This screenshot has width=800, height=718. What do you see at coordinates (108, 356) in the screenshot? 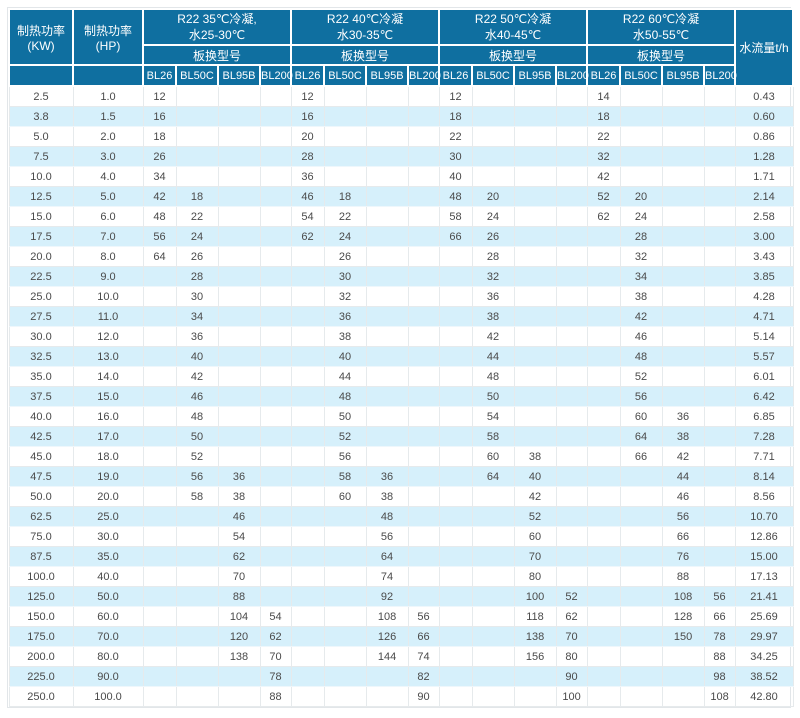
I see `cell-power-hp: 13.0` at bounding box center [108, 356].